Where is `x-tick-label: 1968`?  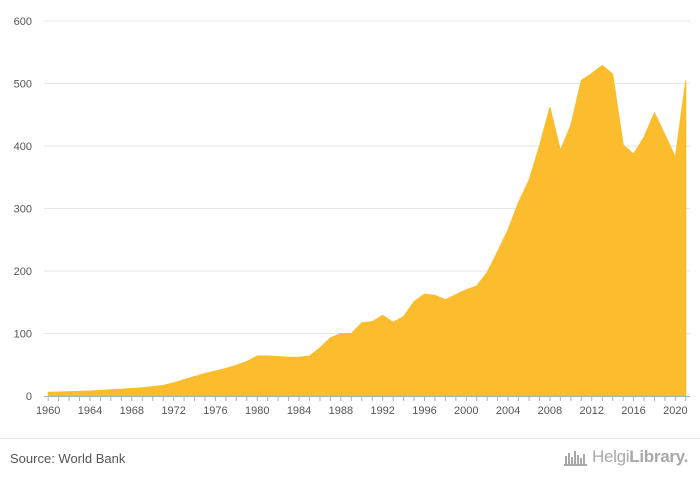
x-tick-label: 1968 is located at coordinates (132, 411).